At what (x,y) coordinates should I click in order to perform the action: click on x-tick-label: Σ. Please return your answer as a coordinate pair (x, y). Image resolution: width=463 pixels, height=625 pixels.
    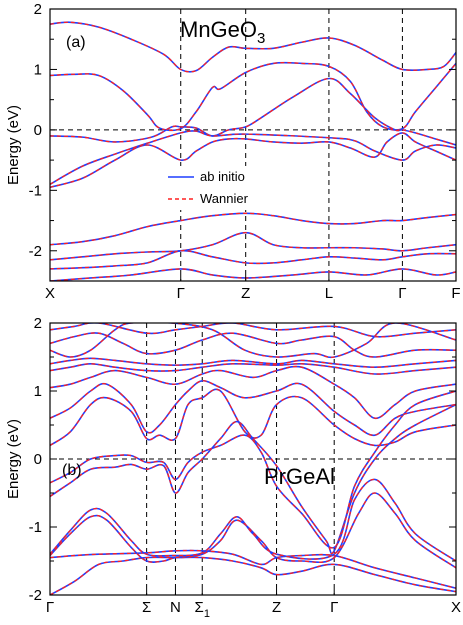
    Looking at the image, I should click on (146, 607).